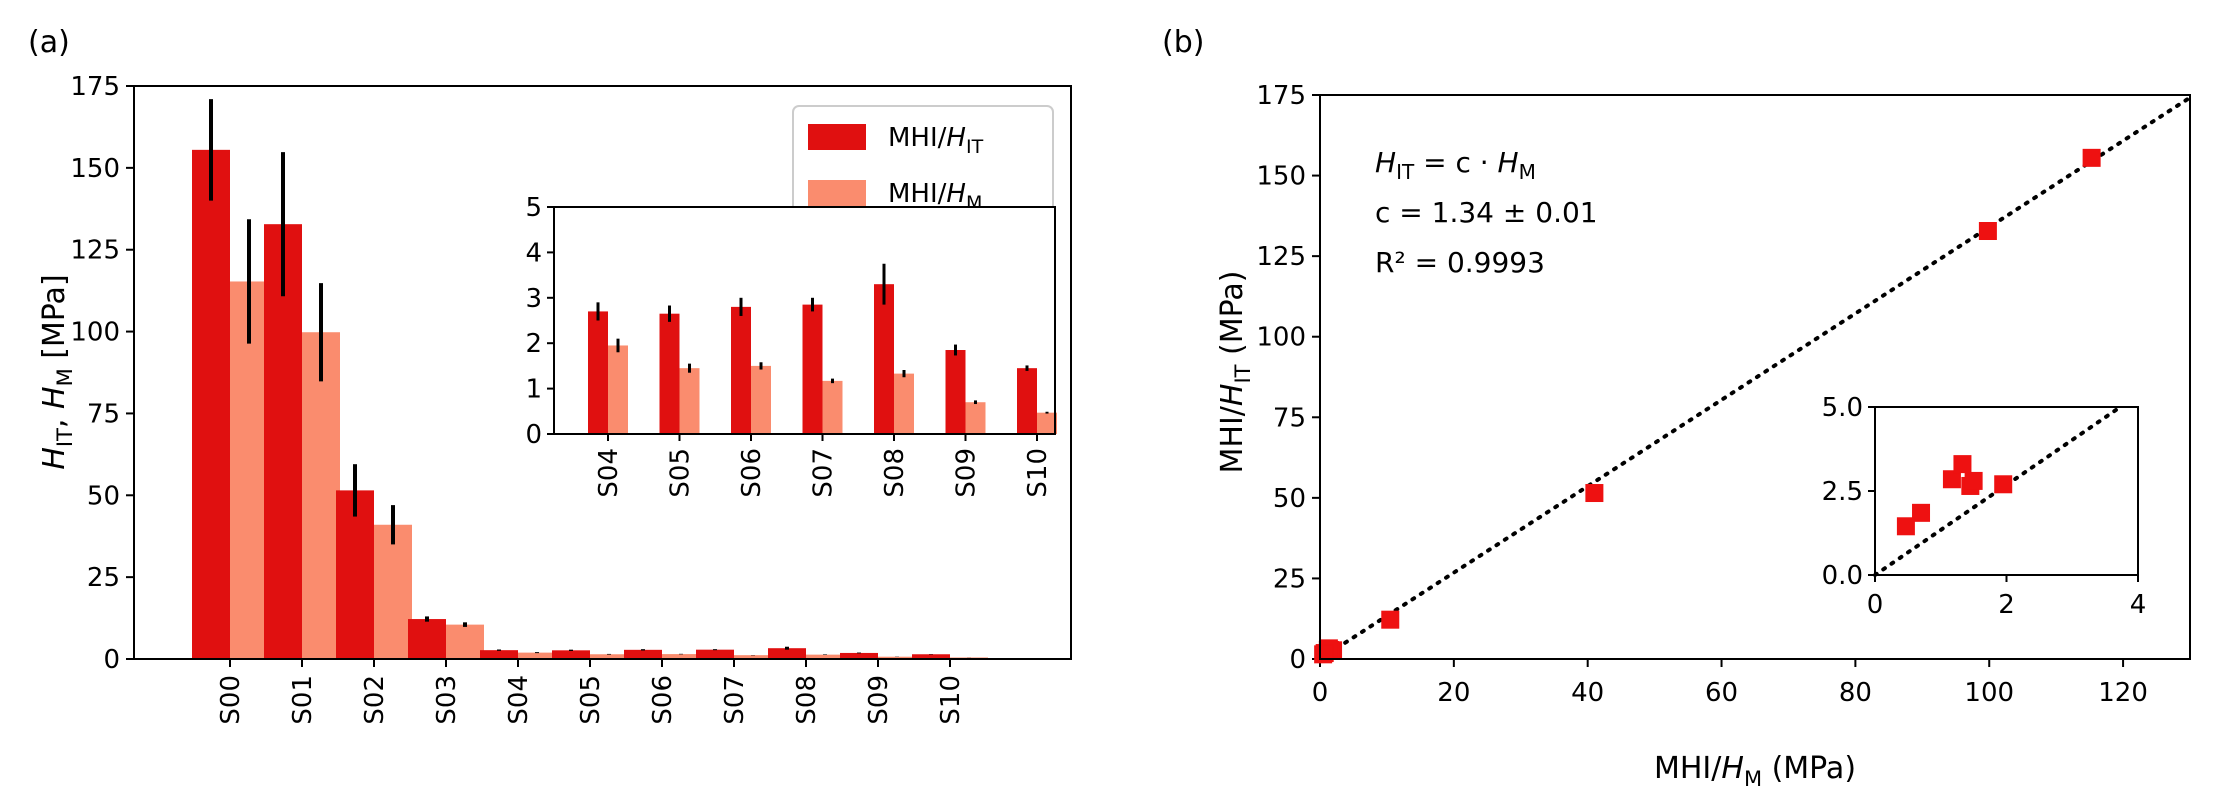 This screenshot has height=802, width=2222. Describe the element at coordinates (1587, 693) in the screenshot. I see `x-tick-label: 40` at that location.